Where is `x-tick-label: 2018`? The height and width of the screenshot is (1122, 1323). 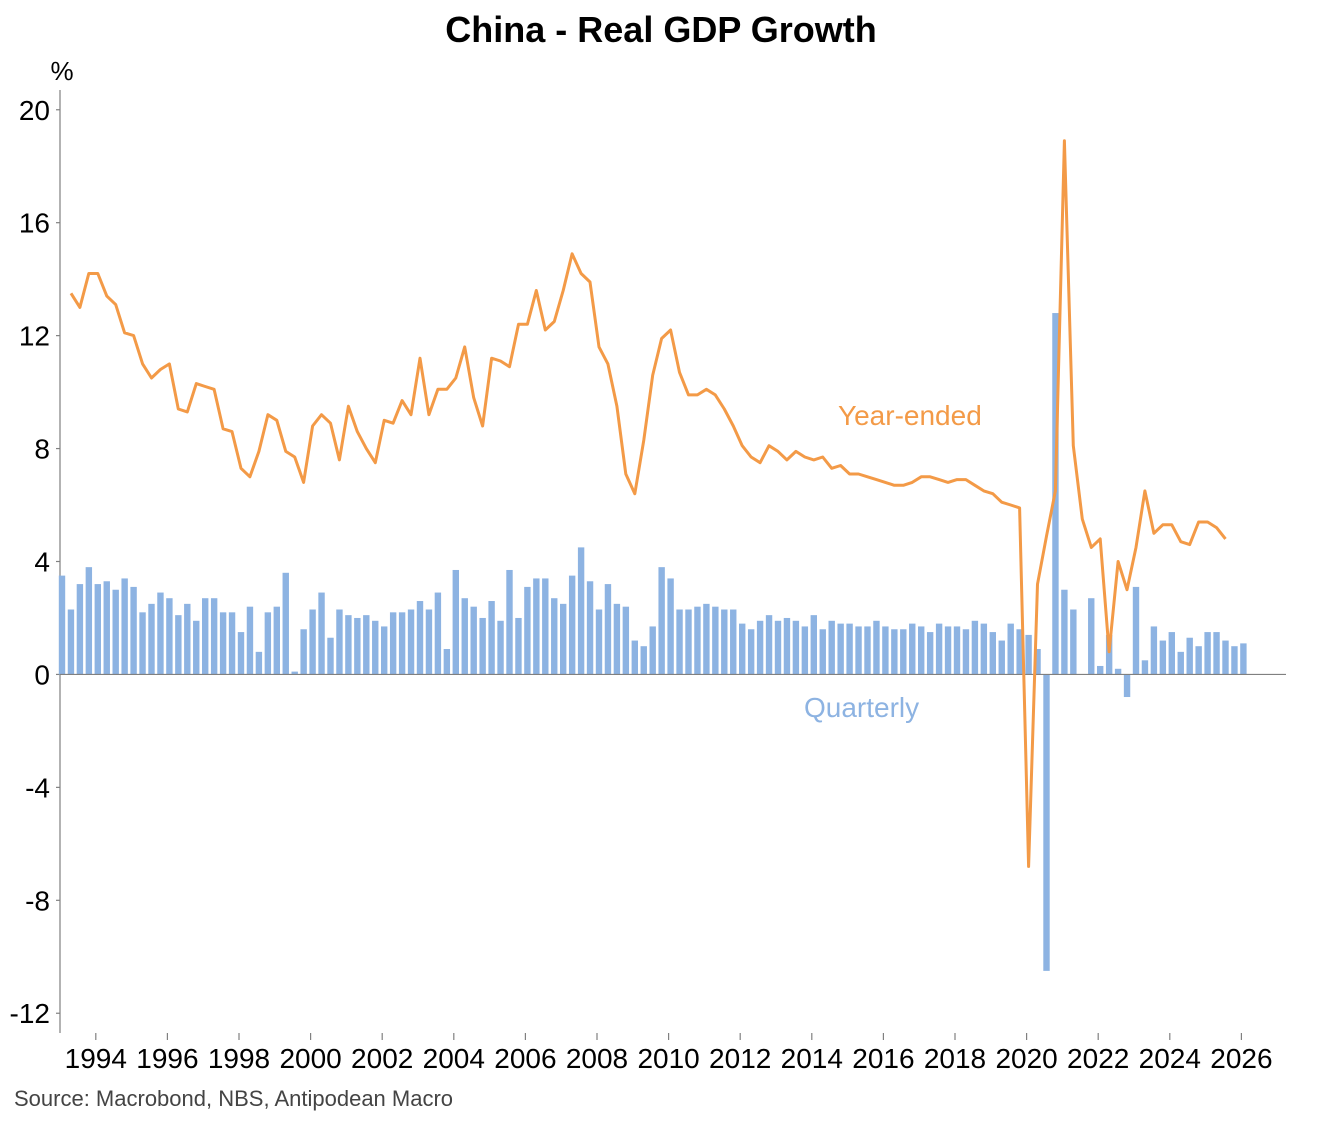
x-tick-label: 2018 is located at coordinates (955, 1058).